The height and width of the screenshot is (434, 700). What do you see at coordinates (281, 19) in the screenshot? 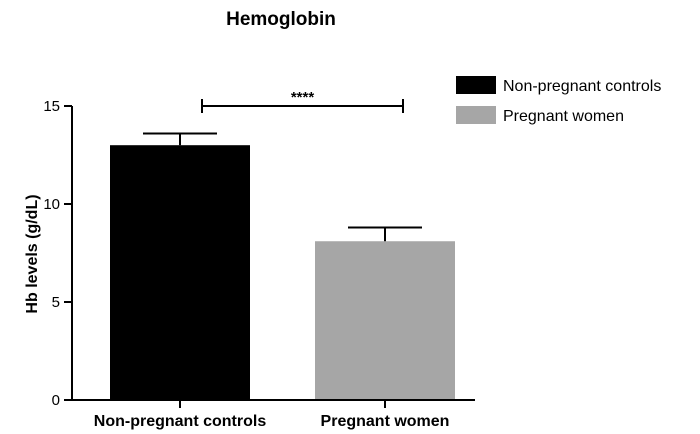
I see `chart-title: Hemoglobin` at bounding box center [281, 19].